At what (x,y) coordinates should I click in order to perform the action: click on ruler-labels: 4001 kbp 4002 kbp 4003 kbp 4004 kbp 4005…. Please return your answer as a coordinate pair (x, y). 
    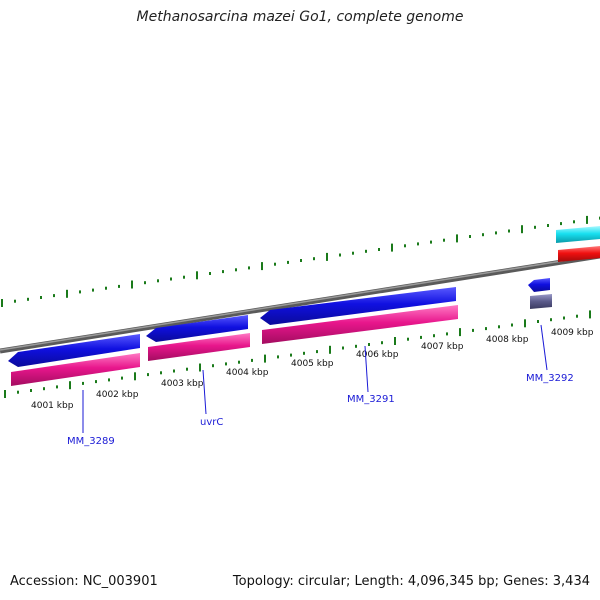
    Looking at the image, I should click on (312, 369).